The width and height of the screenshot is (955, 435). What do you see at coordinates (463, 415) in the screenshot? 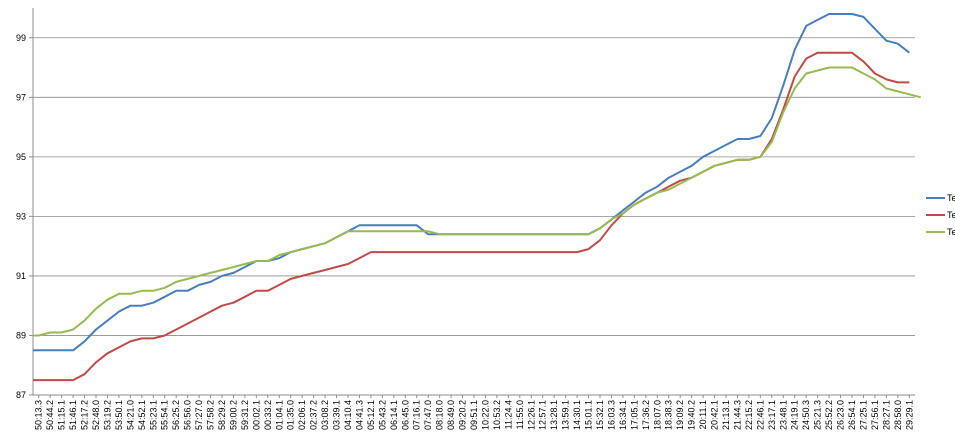
I see `x-tick-label: 09:20.2` at bounding box center [463, 415].